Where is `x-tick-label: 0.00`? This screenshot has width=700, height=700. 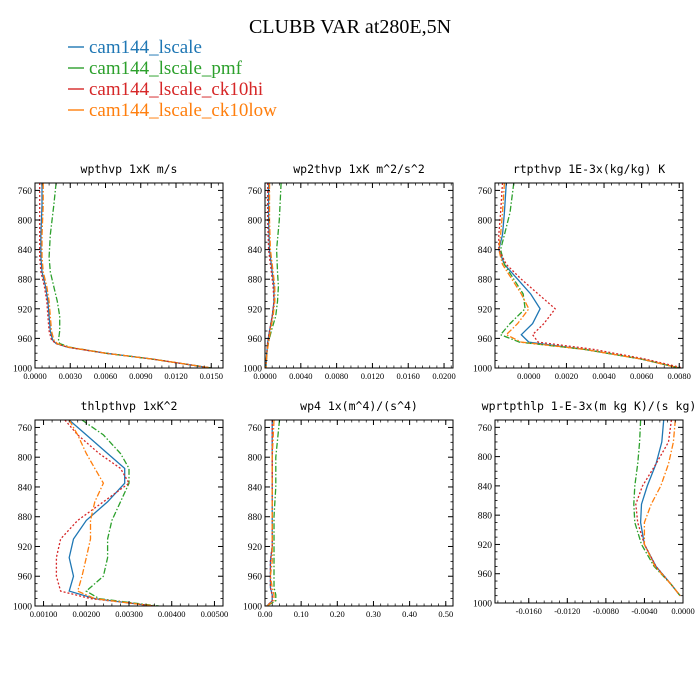
x-tick-label: 0.00 is located at coordinates (265, 614).